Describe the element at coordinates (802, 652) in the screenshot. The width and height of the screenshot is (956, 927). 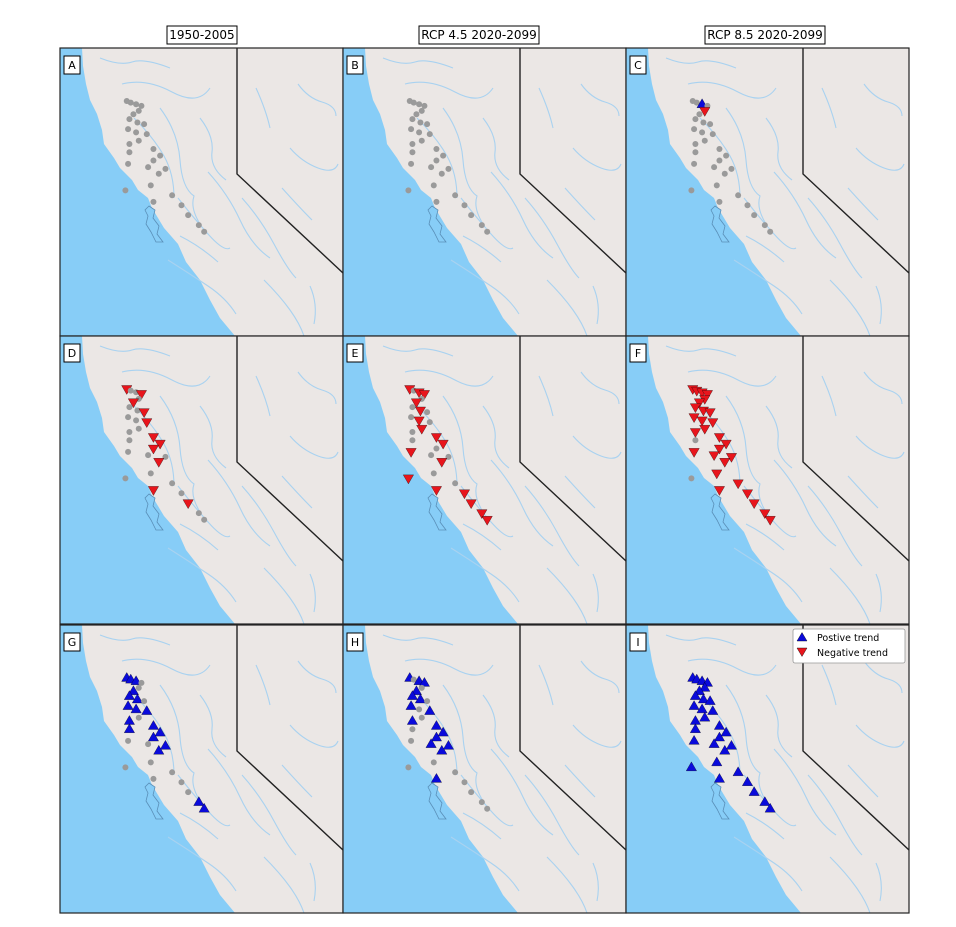
I see `legend-negative-marker` at that location.